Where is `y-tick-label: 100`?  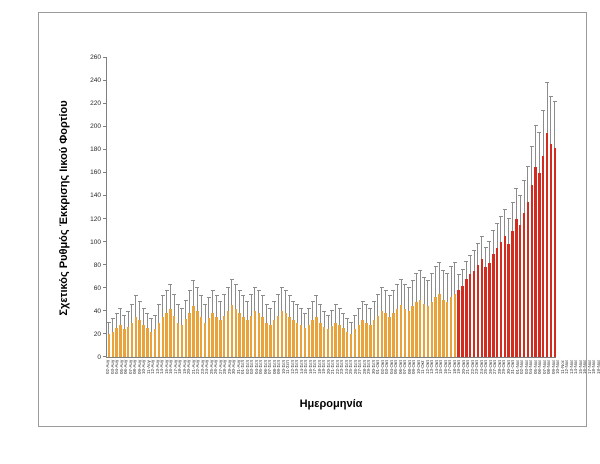
y-tick-label: 100 is located at coordinates (95, 242).